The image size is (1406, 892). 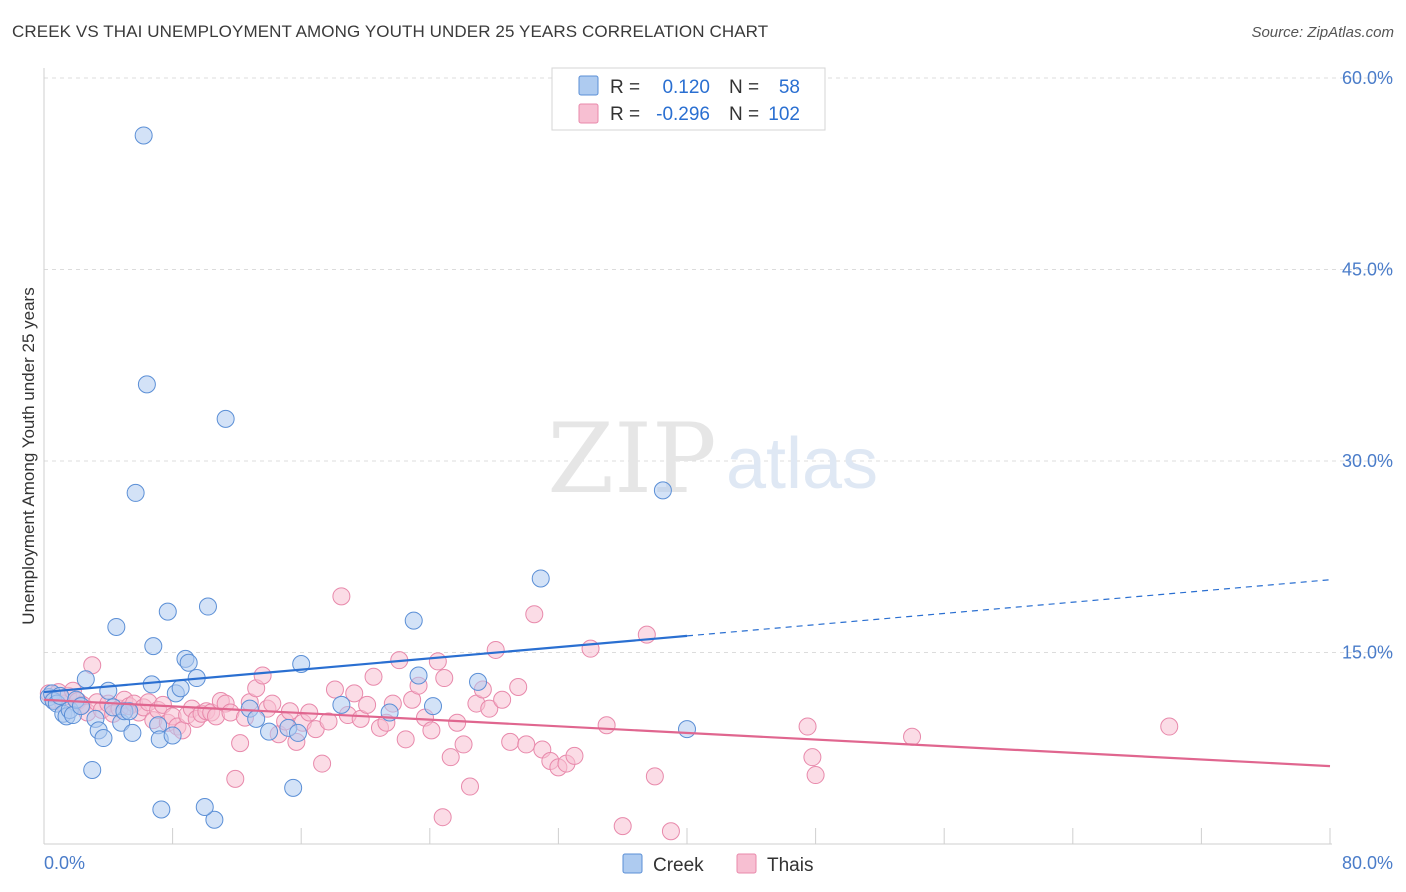 I want to click on thai-trend-line, so click(x=687, y=733).